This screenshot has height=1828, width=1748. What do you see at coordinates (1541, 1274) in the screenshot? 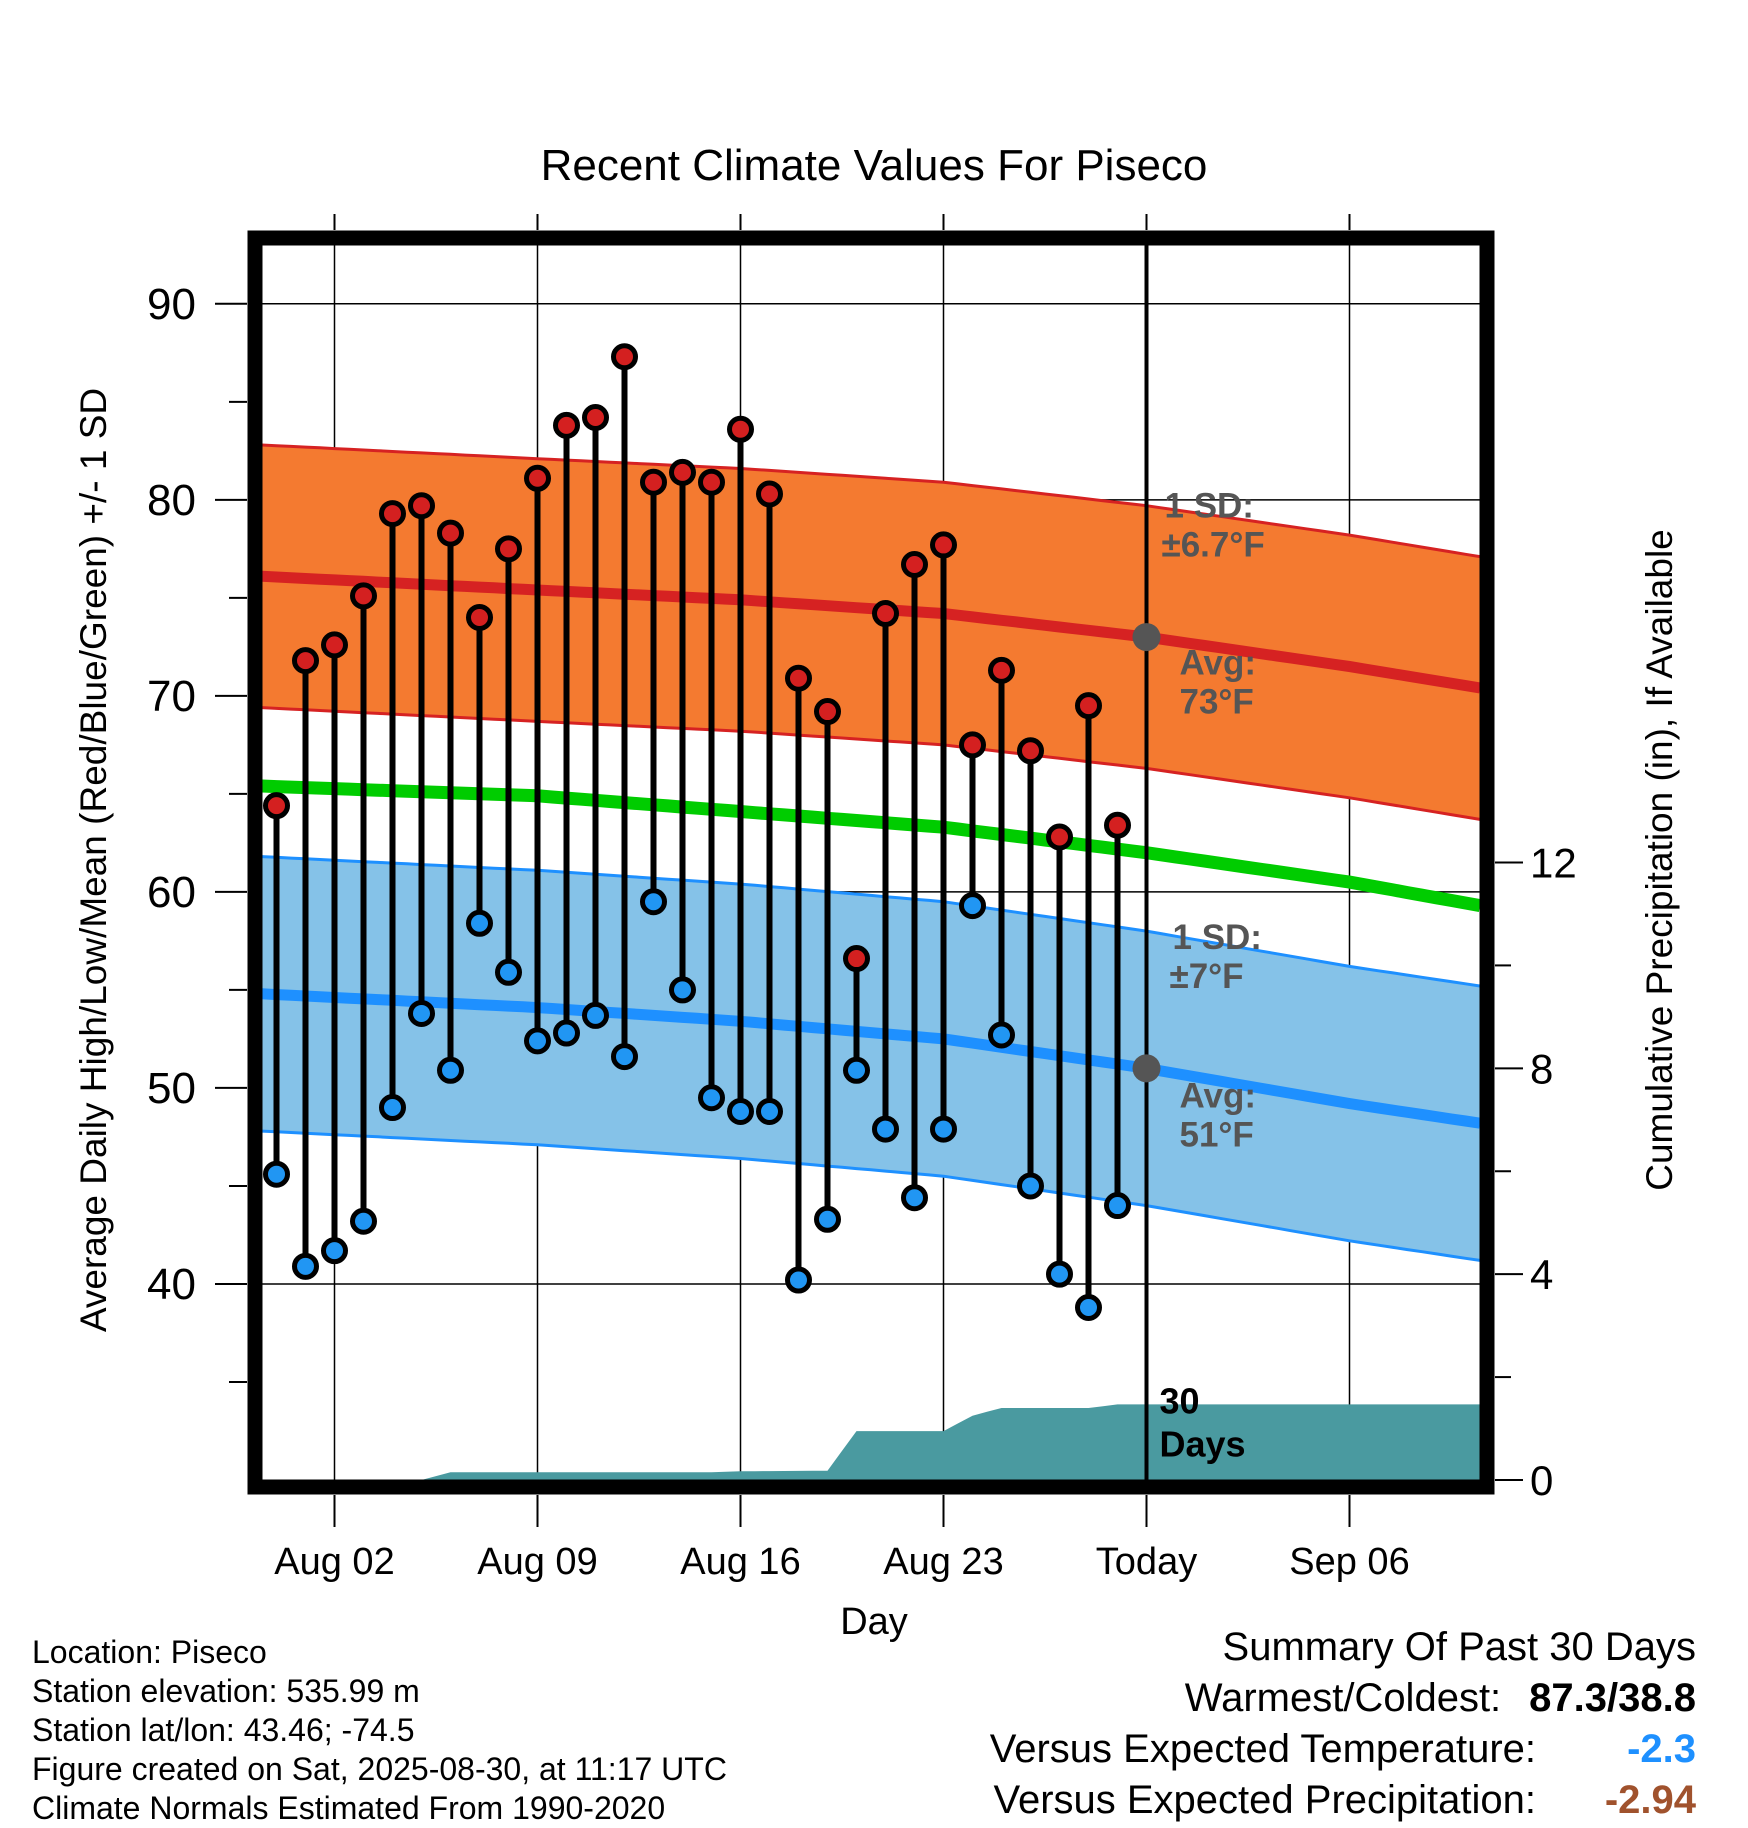
I see `y-right-tick-label: 4` at bounding box center [1541, 1274].